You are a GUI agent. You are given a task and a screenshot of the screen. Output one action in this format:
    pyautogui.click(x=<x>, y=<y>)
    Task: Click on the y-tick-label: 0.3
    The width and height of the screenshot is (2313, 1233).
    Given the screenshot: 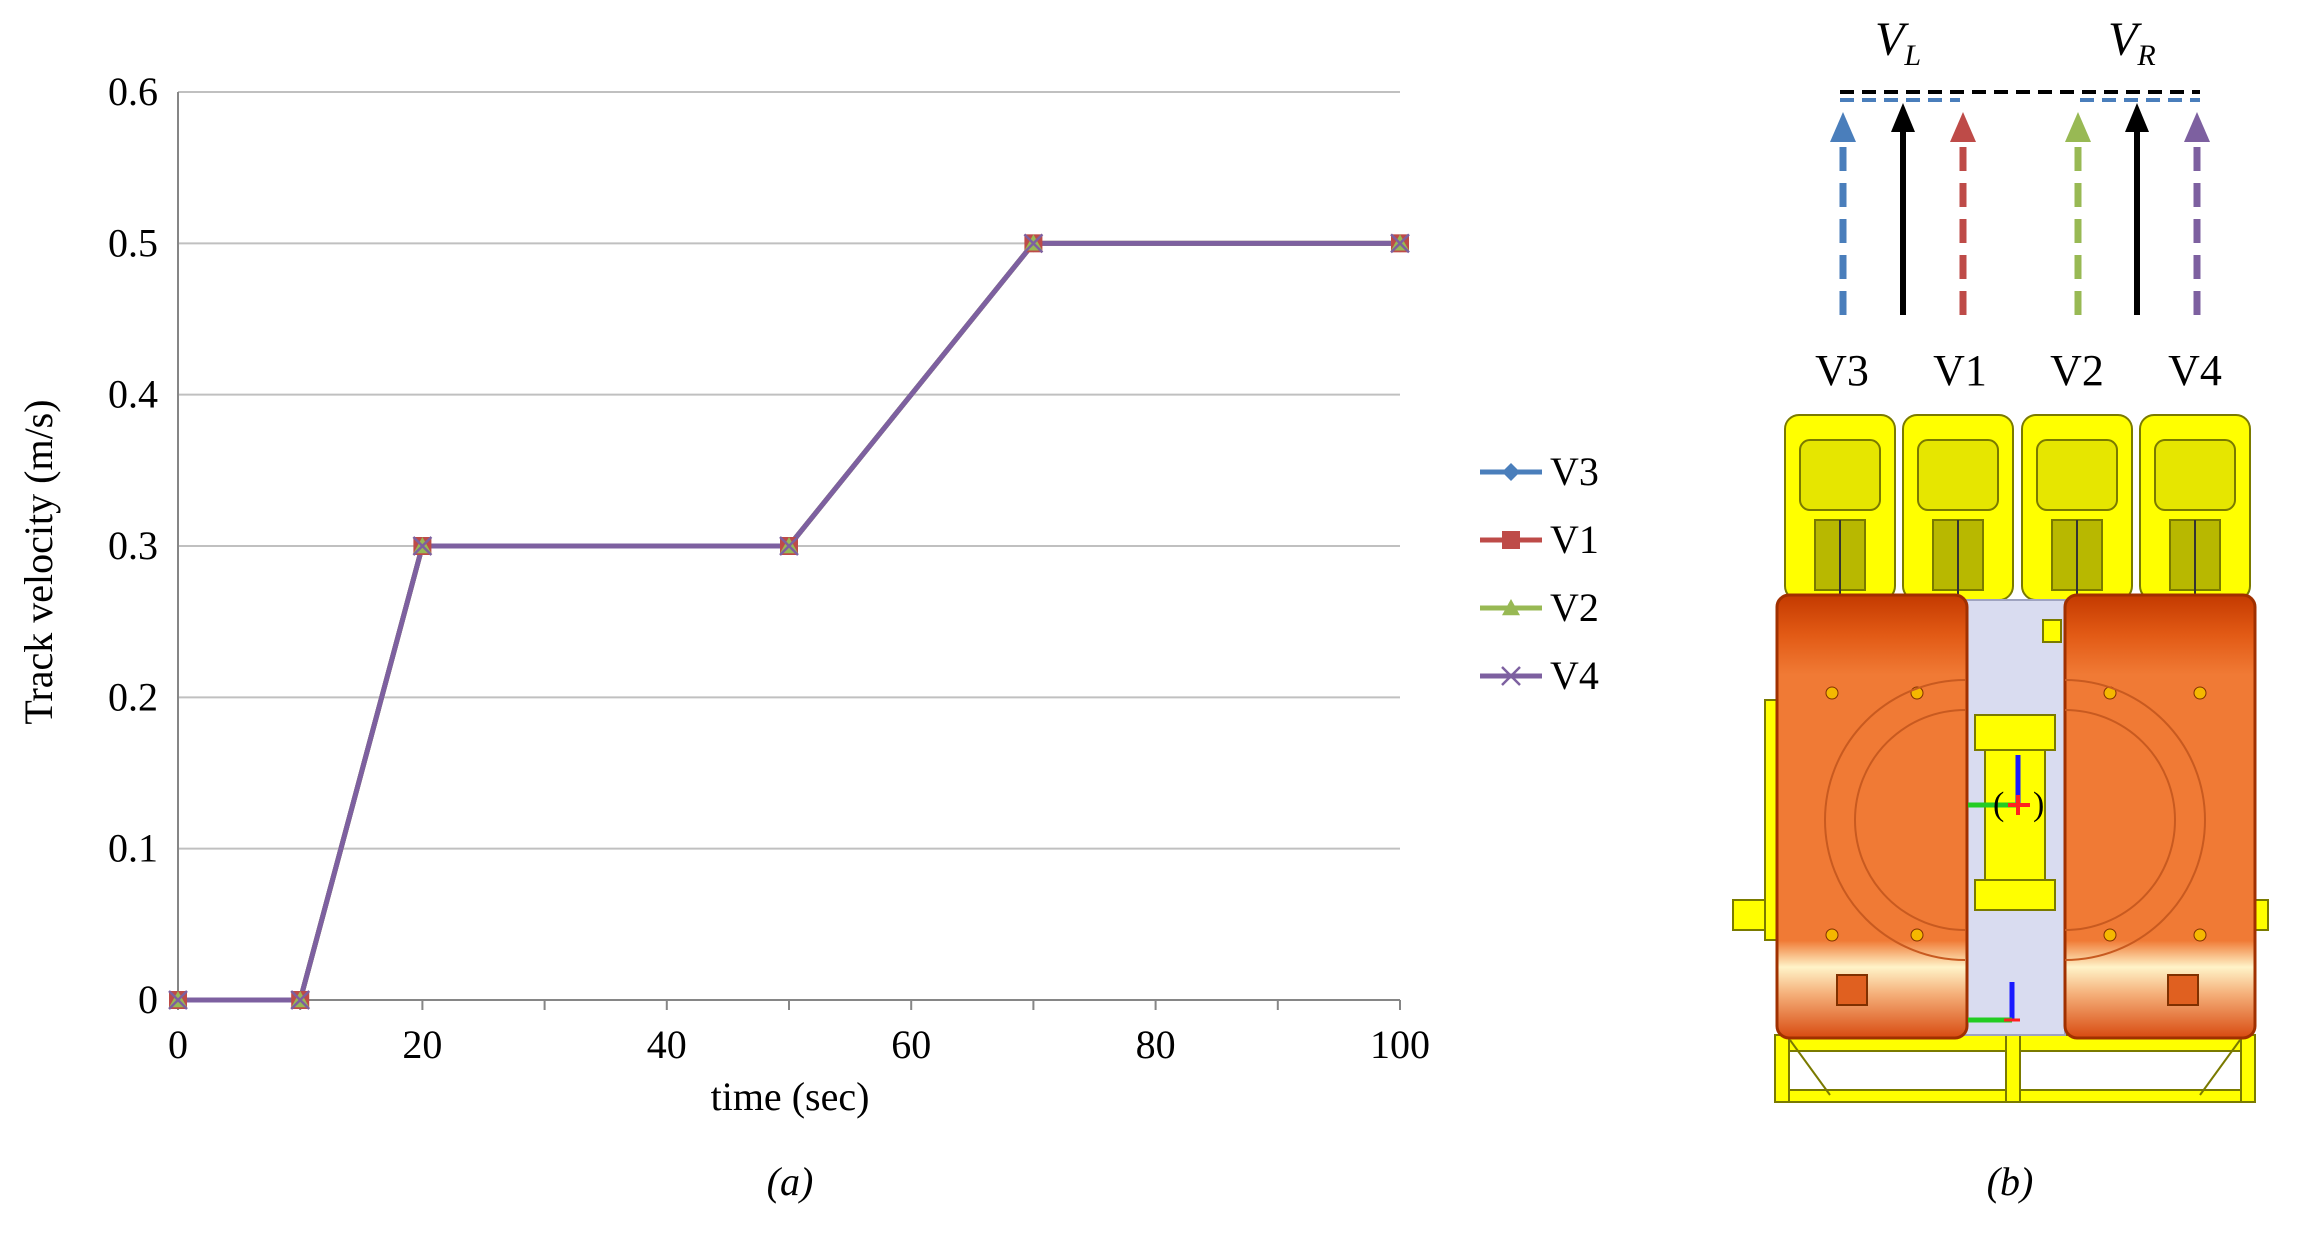 What is the action you would take?
    pyautogui.click(x=133, y=545)
    